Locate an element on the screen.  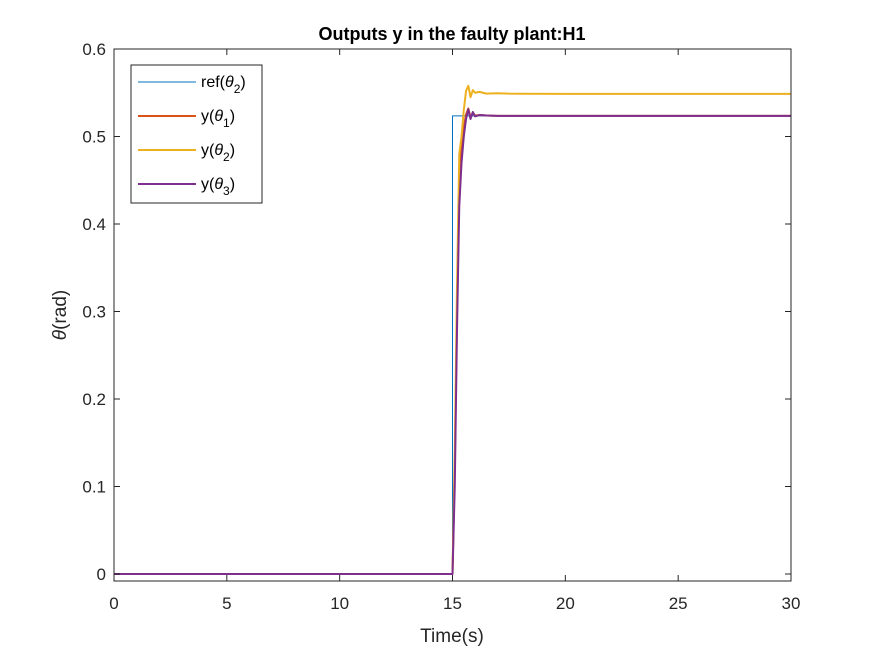
x-tick-label: 20 is located at coordinates (565, 603).